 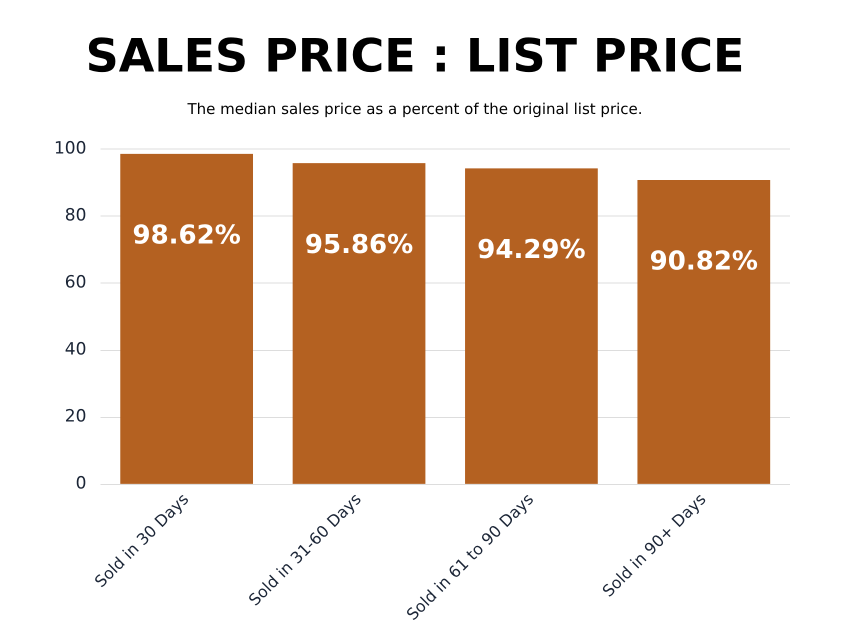 What do you see at coordinates (186, 235) in the screenshot?
I see `data-label: 98.62%` at bounding box center [186, 235].